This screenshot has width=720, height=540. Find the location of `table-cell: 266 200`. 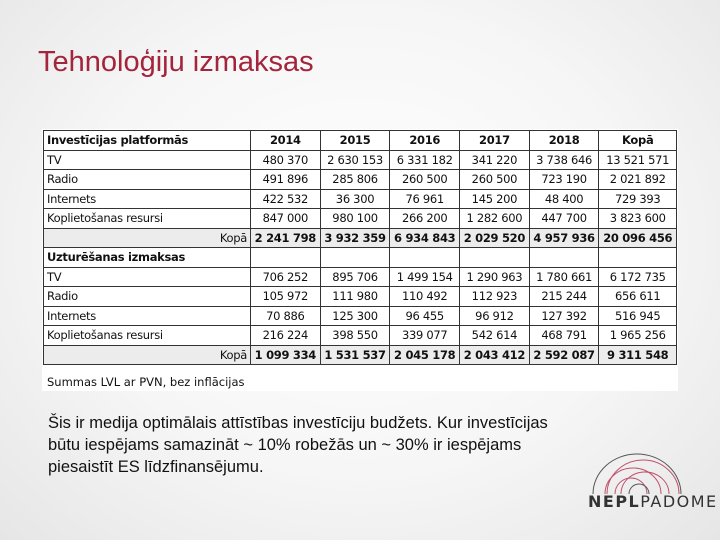

table-cell: 266 200 is located at coordinates (425, 218).